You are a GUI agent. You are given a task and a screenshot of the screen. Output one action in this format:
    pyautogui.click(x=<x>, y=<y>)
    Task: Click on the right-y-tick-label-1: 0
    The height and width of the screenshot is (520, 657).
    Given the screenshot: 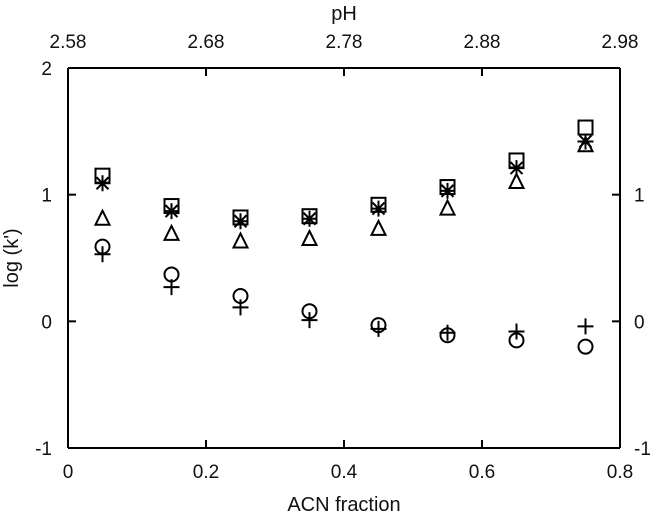 What is the action you would take?
    pyautogui.click(x=639, y=322)
    